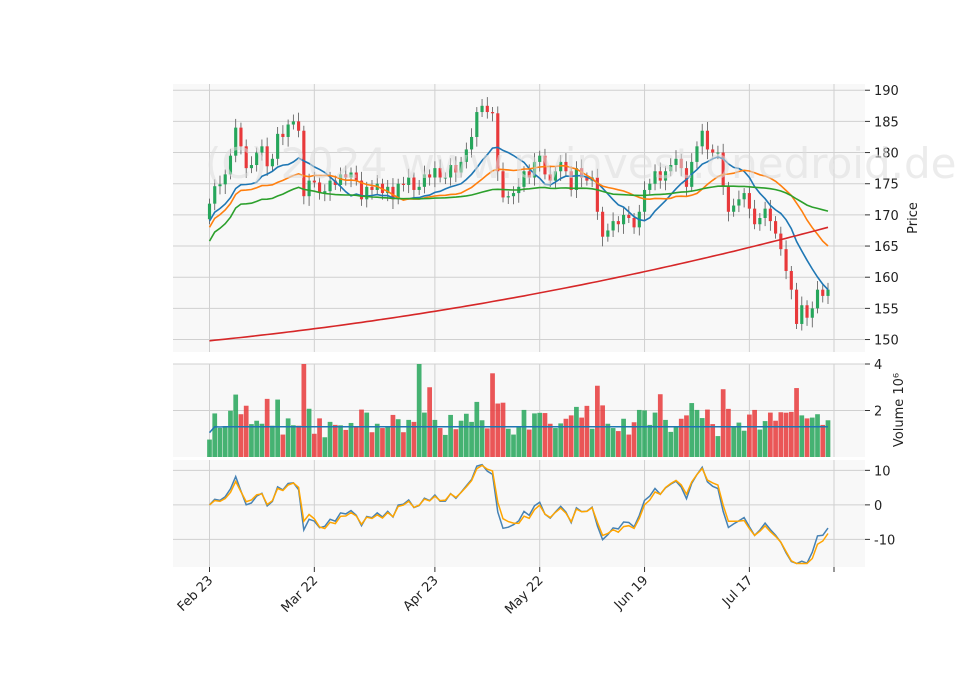 The width and height of the screenshot is (960, 690). Describe the element at coordinates (631, 593) in the screenshot. I see `x-tick-label: Jun 19` at that location.